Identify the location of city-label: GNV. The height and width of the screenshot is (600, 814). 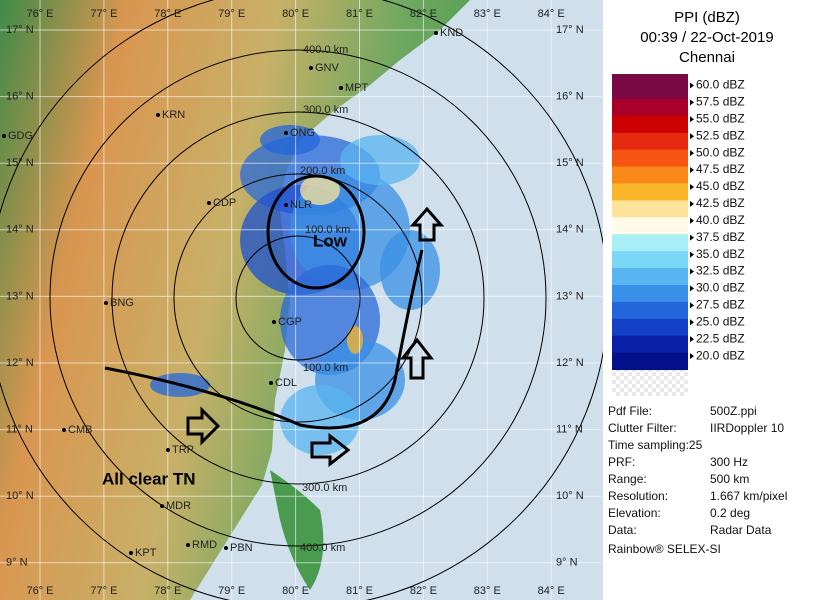
(327, 68).